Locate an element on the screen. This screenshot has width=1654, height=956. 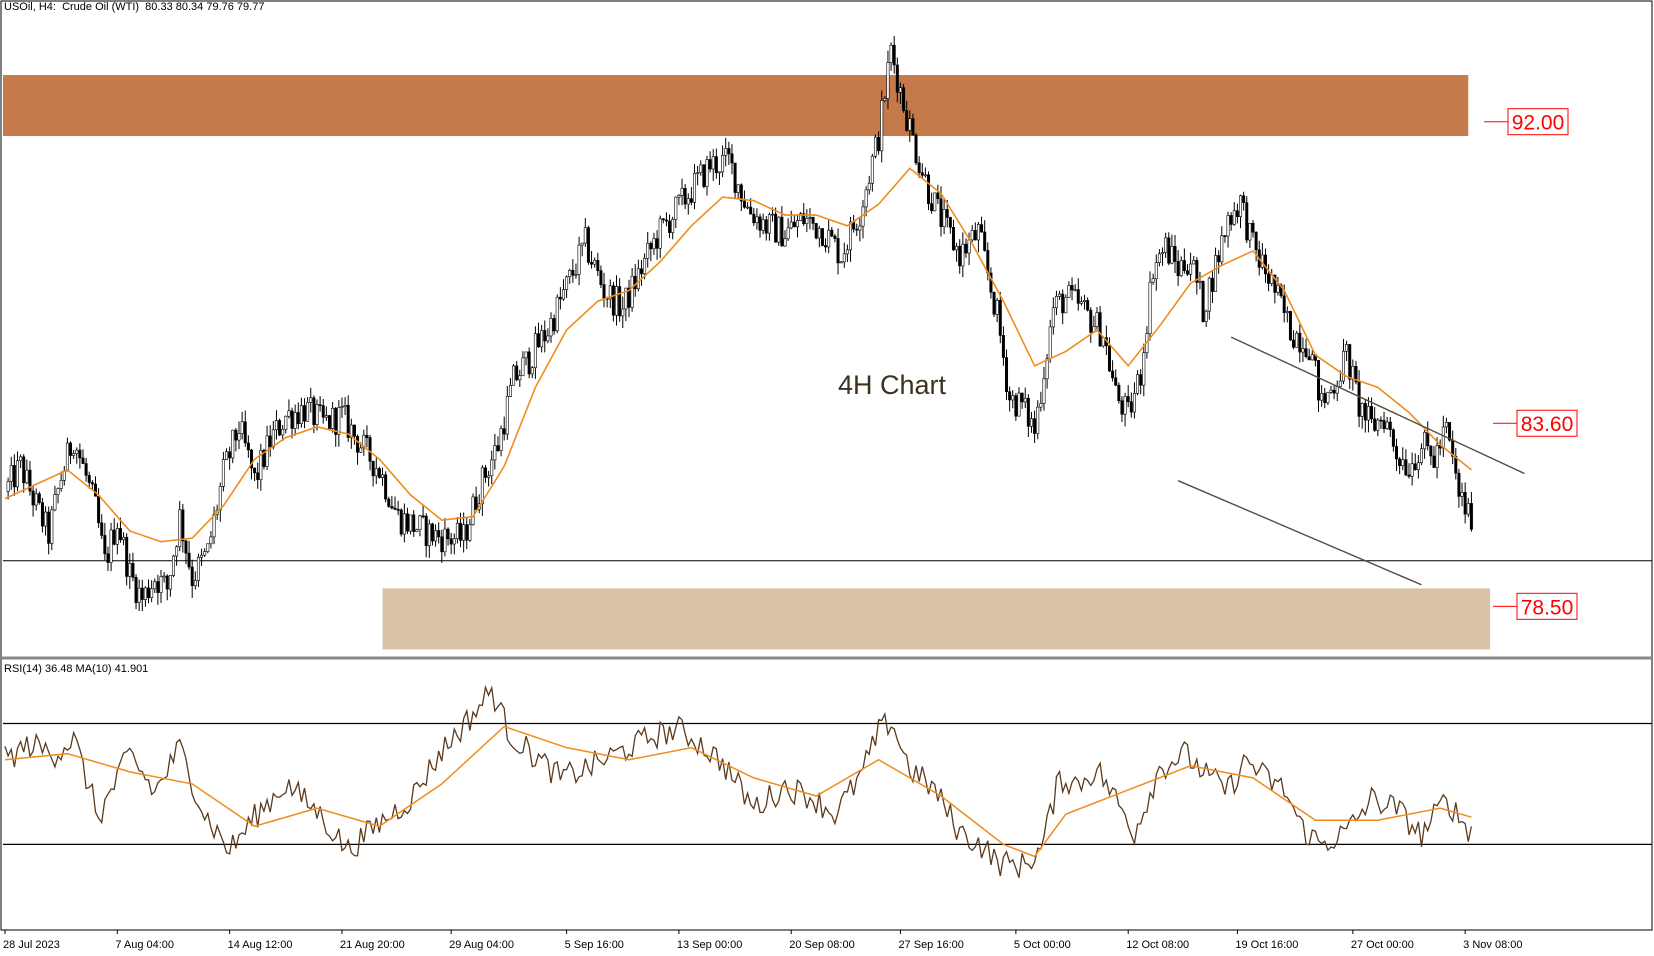
x-tick-label: 12 Oct 08:00 is located at coordinates (1157, 945).